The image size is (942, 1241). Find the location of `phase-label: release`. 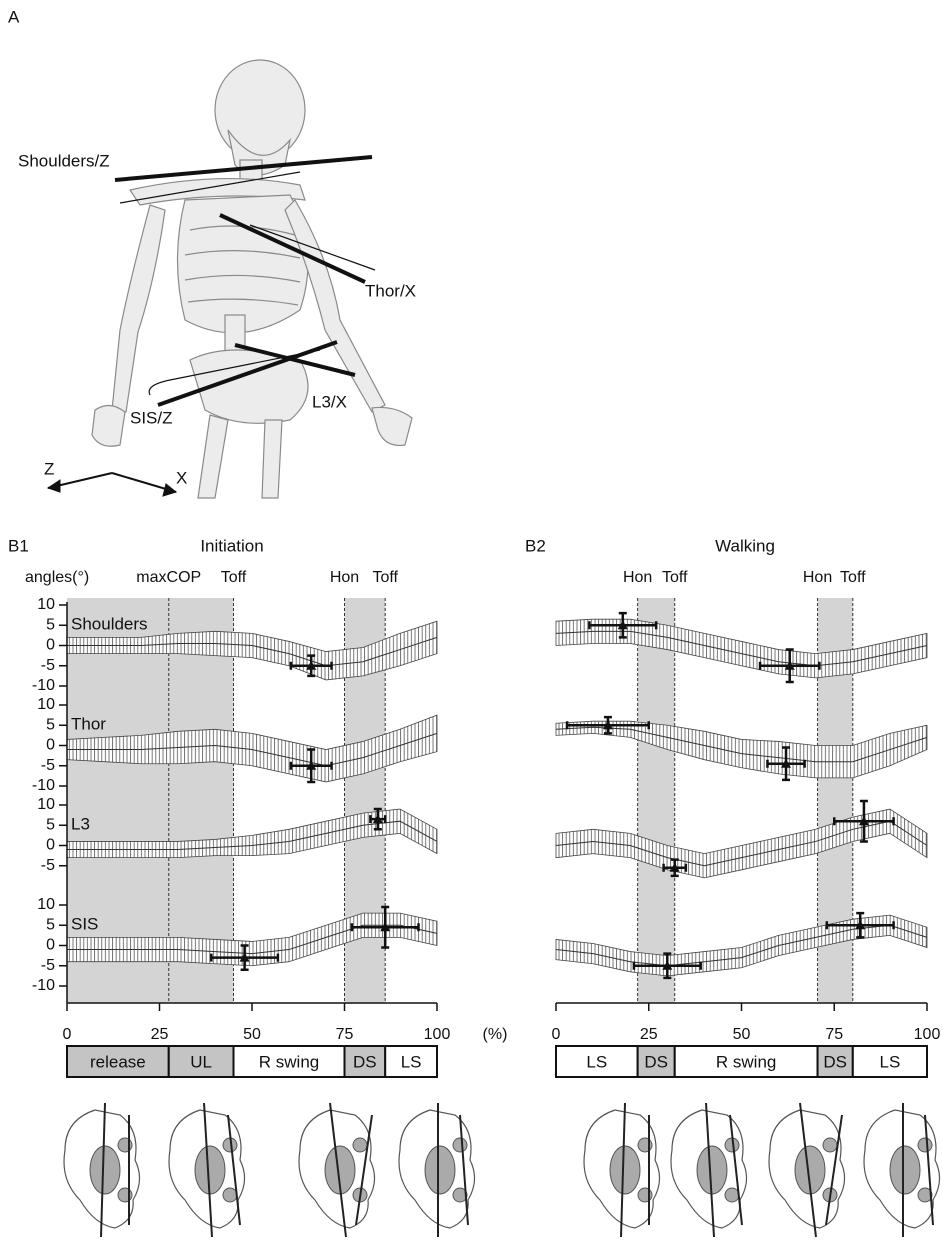

phase-label: release is located at coordinates (118, 1061).